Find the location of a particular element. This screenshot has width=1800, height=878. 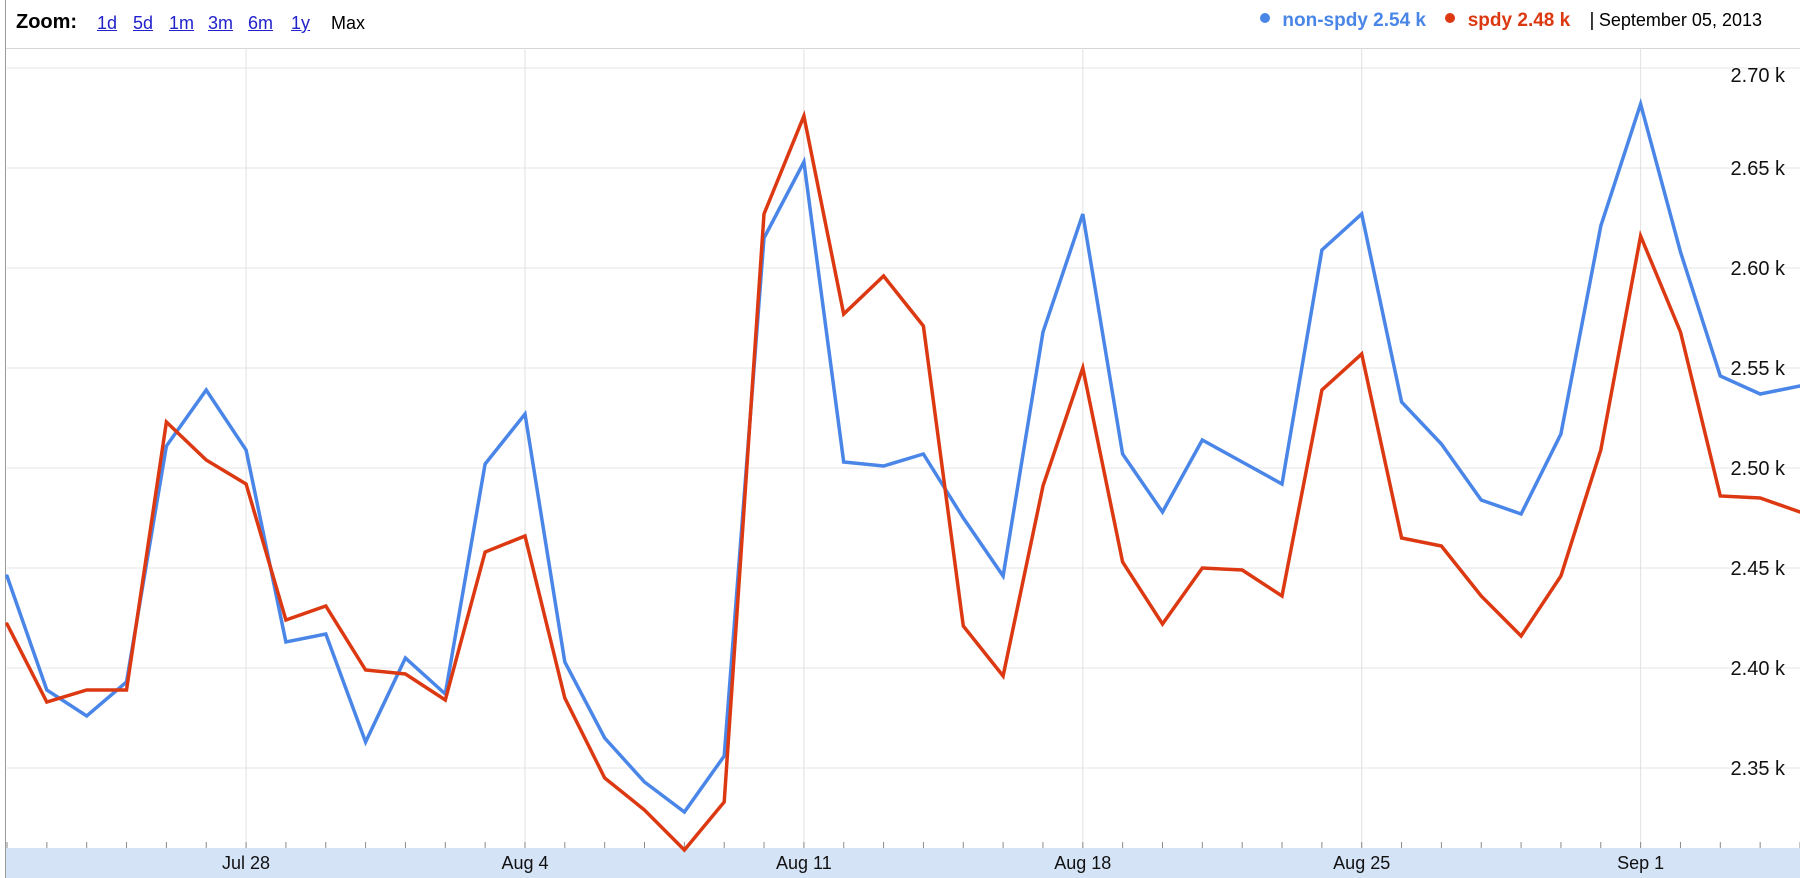

x-tick-label: Aug 18 is located at coordinates (1082, 863).